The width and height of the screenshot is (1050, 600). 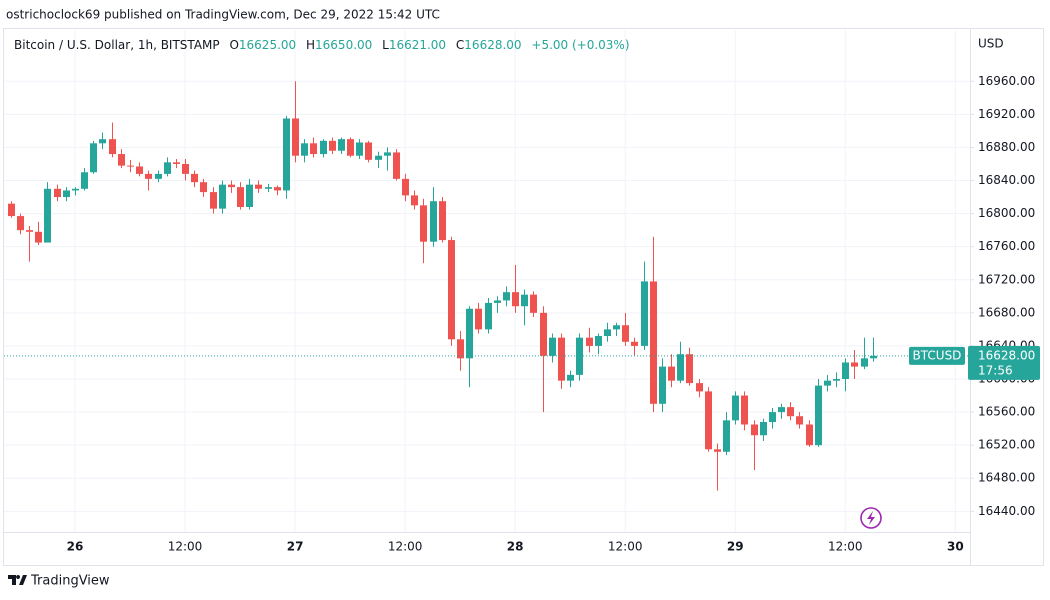 What do you see at coordinates (233, 45) in the screenshot?
I see `ohlc-label: O` at bounding box center [233, 45].